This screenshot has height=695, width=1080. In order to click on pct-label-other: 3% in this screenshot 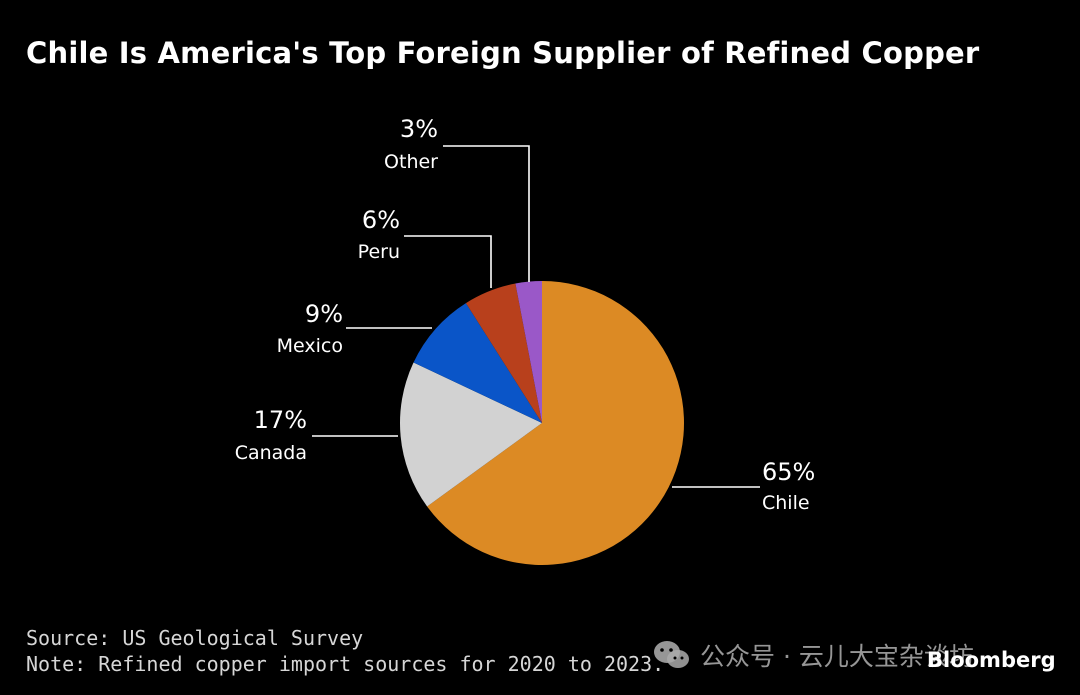, I will do `click(419, 129)`.